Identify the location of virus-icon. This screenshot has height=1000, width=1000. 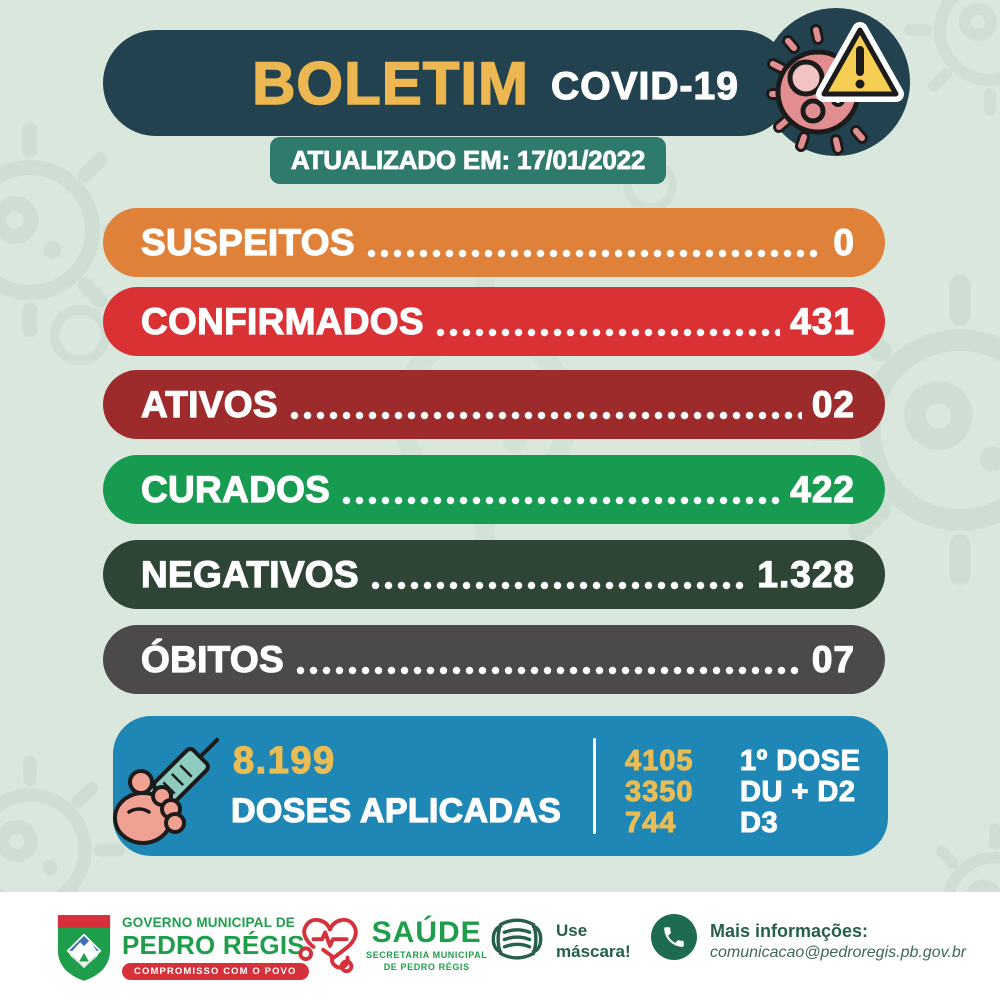
(835, 88).